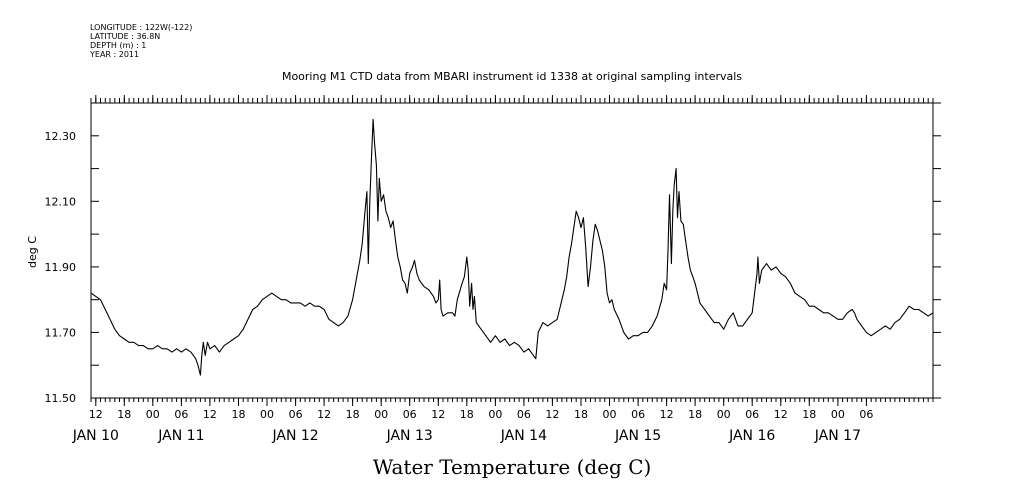  What do you see at coordinates (32, 252) in the screenshot?
I see `y-axis-label: deg C` at bounding box center [32, 252].